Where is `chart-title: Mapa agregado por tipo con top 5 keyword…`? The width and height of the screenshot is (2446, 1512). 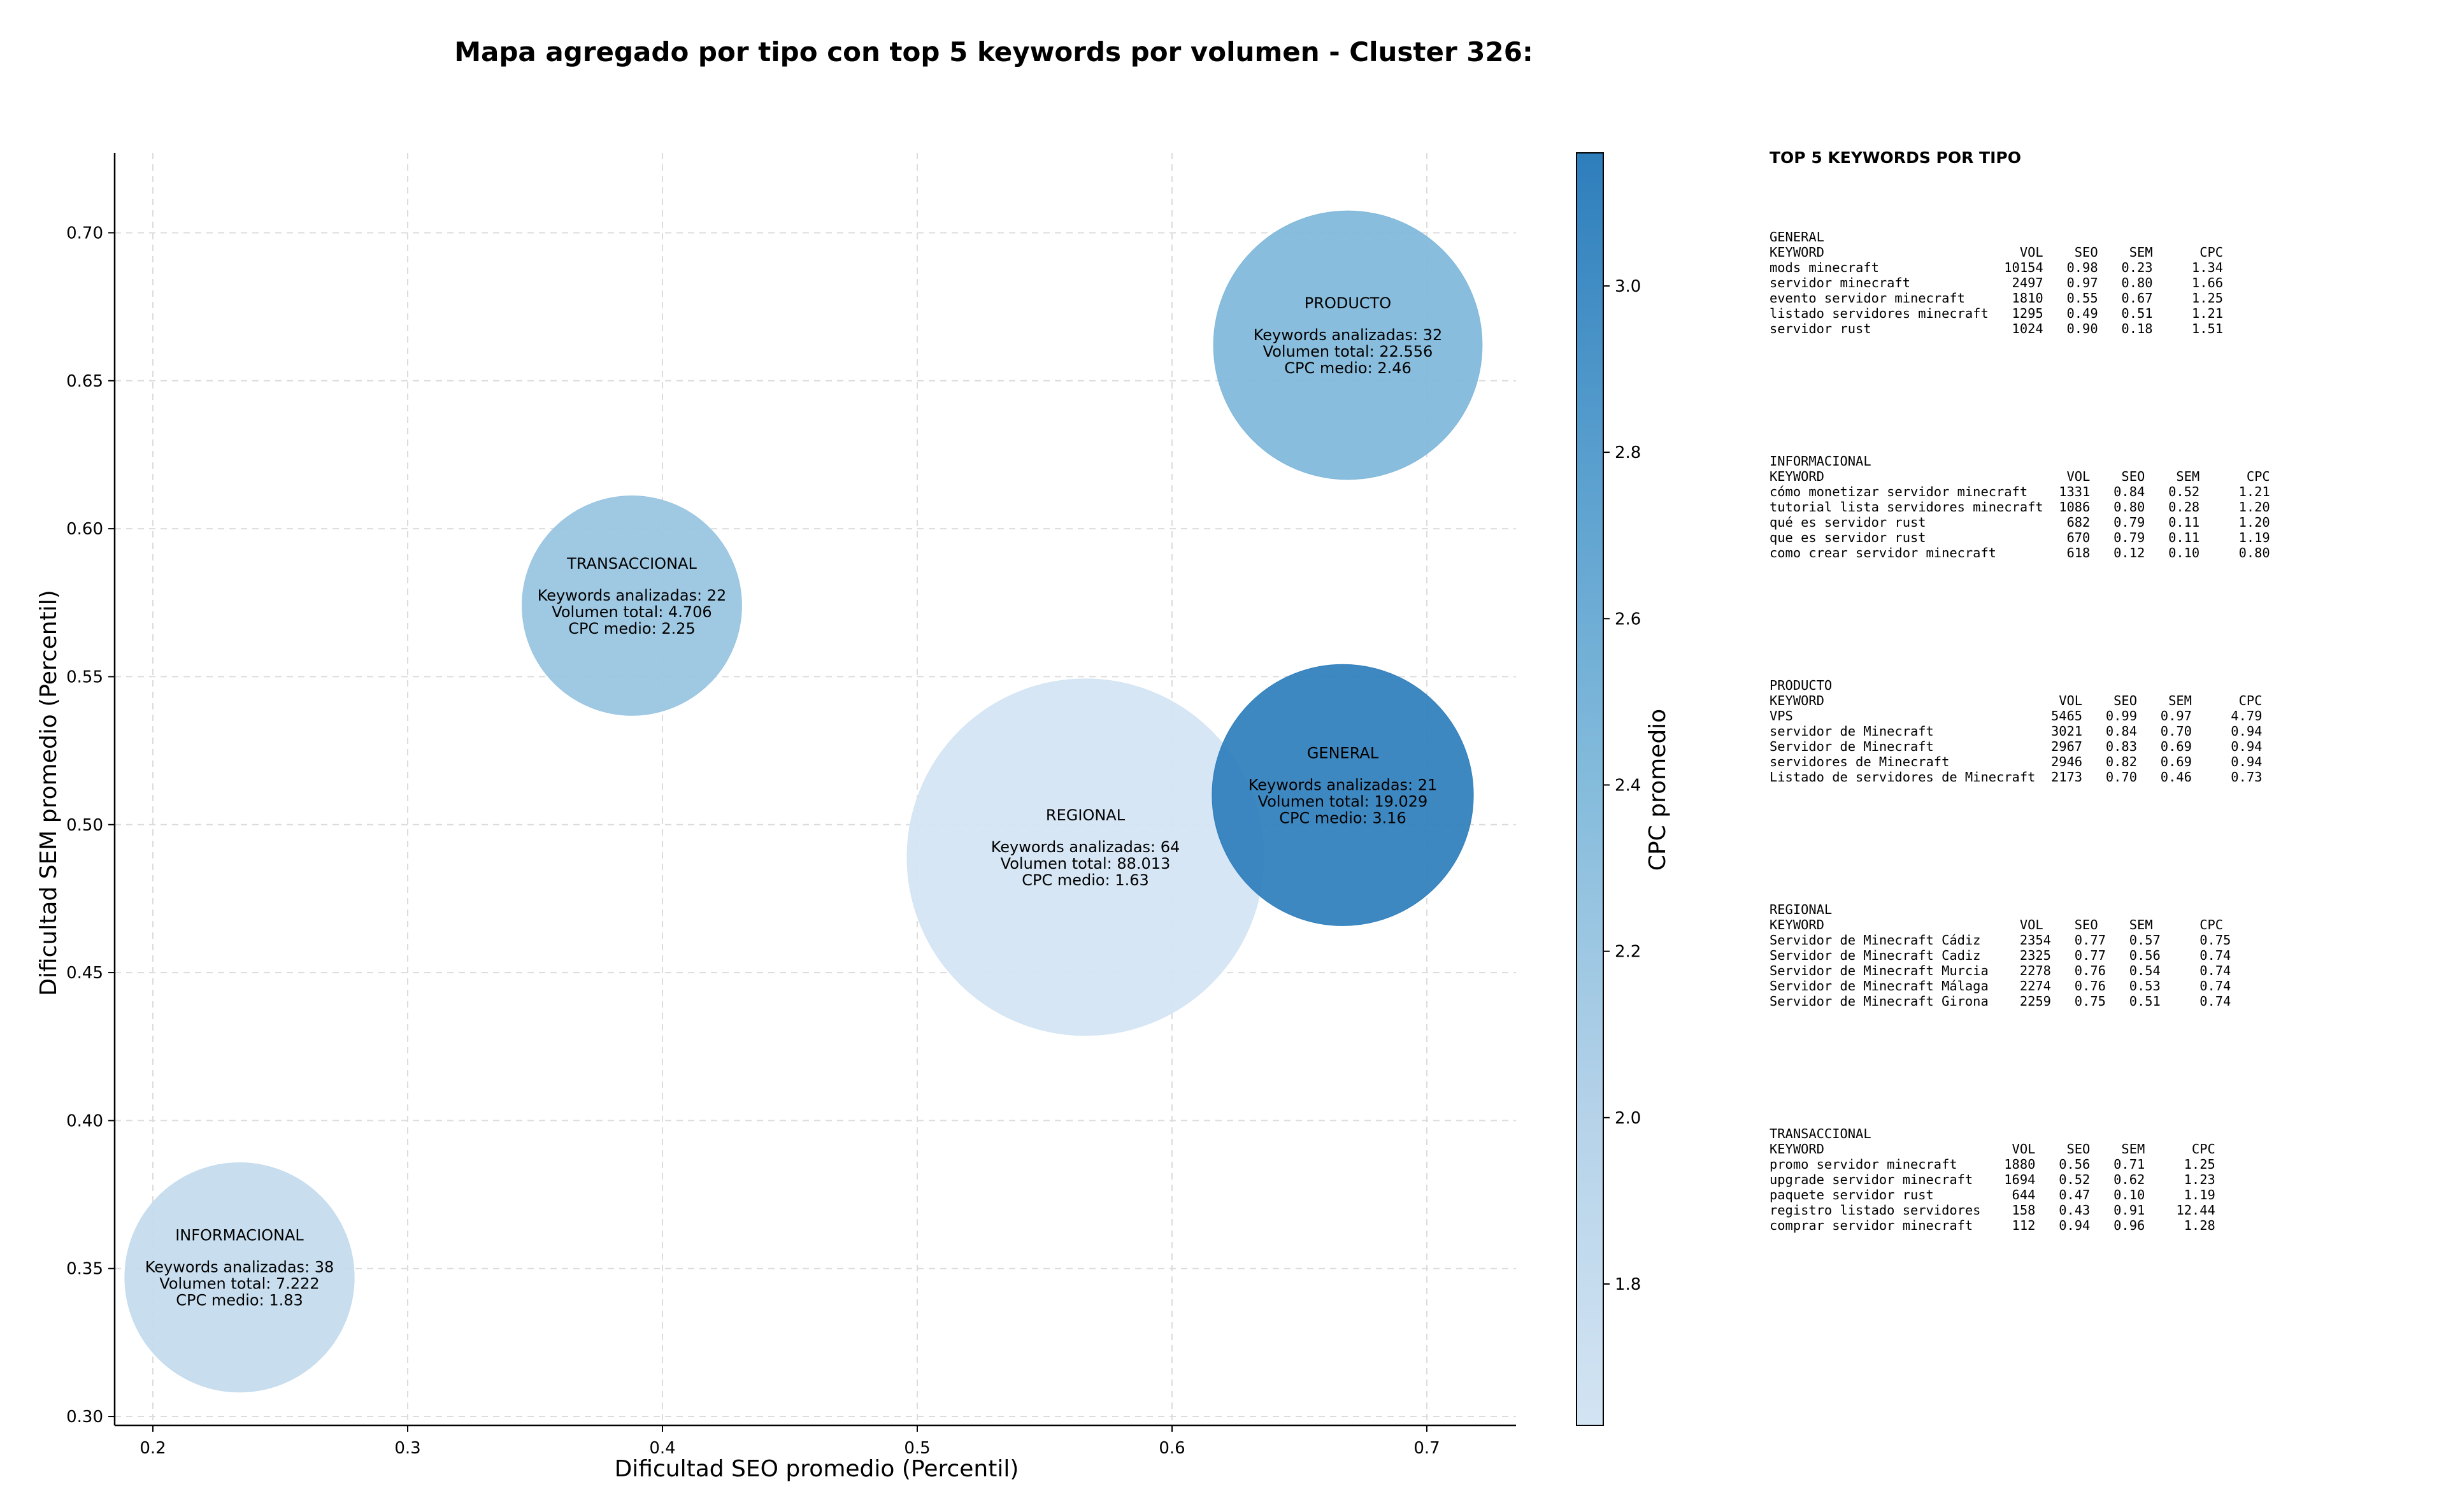
chart-title: Mapa agregado por tipo con top 5 keyword… is located at coordinates (993, 52).